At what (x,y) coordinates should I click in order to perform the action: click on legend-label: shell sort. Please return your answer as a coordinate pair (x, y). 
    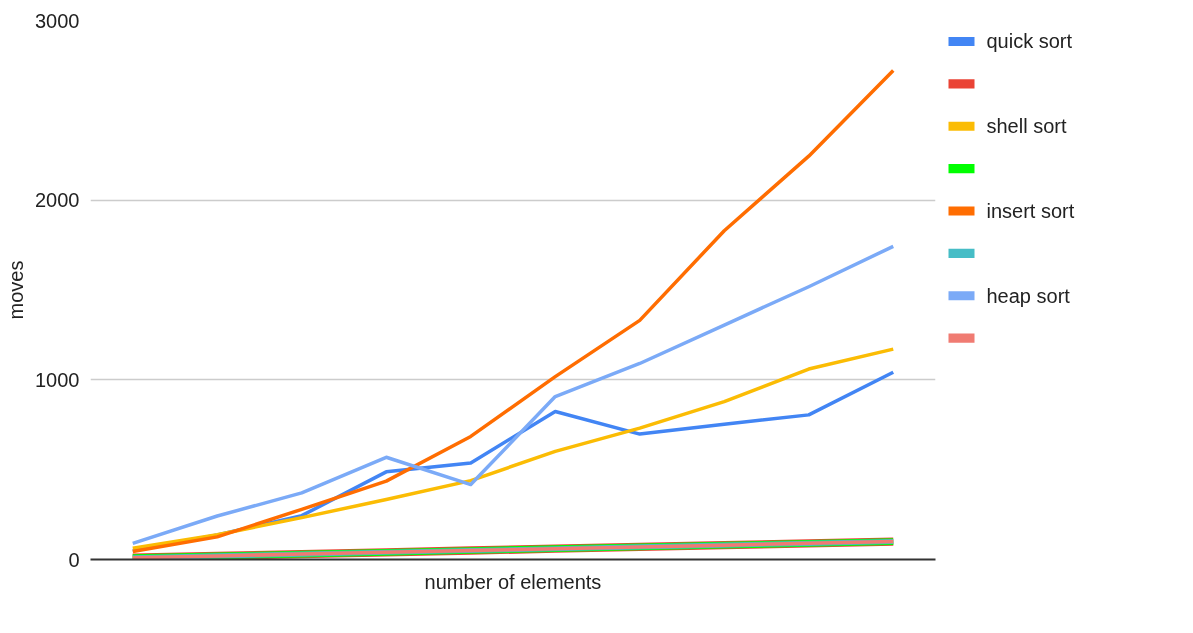
    Looking at the image, I should click on (1026, 126).